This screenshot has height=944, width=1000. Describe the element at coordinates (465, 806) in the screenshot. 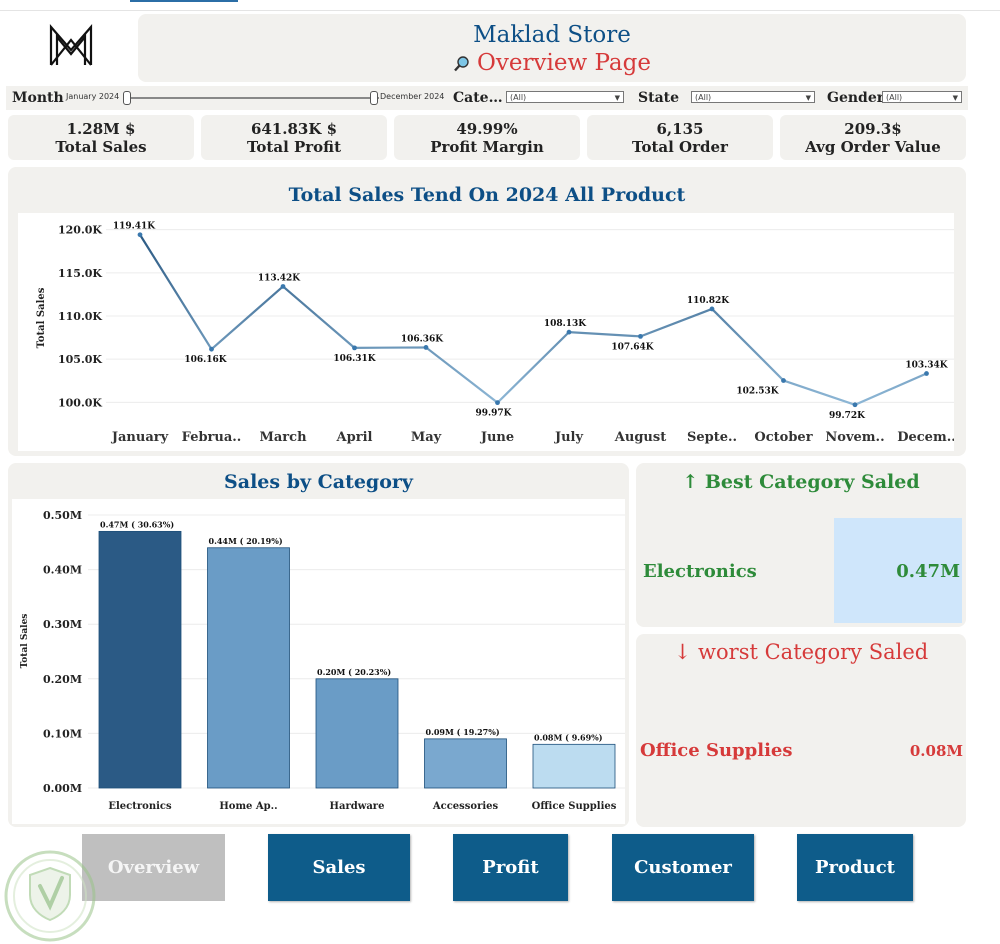

I see `bar-x-tick-label: Accessories` at that location.